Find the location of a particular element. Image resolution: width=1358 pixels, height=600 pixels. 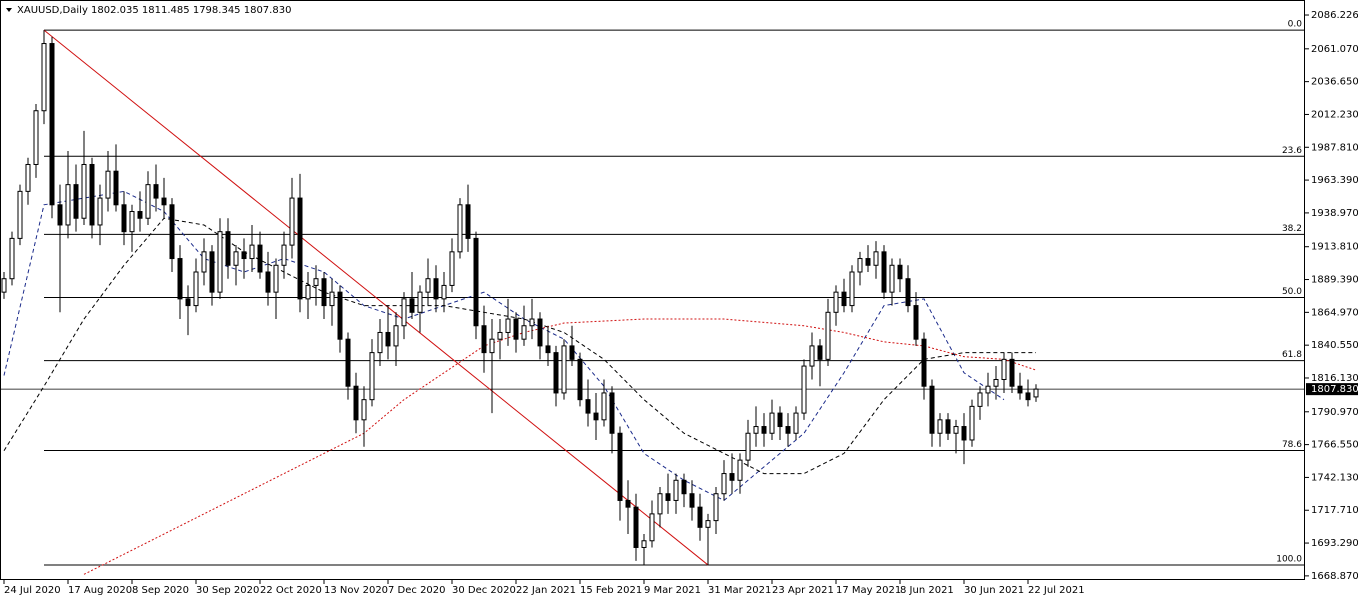

y-tick-label: 2012.230 is located at coordinates (1334, 114).